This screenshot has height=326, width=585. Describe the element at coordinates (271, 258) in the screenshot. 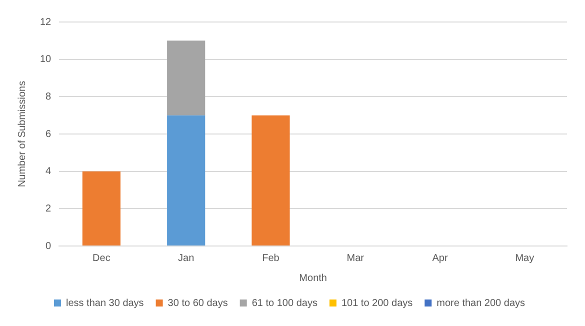

I see `x-tick-label: Feb` at that location.